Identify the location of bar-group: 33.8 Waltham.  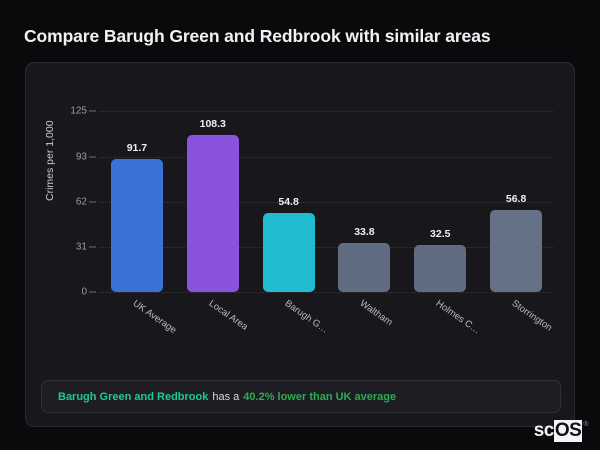
(366, 219).